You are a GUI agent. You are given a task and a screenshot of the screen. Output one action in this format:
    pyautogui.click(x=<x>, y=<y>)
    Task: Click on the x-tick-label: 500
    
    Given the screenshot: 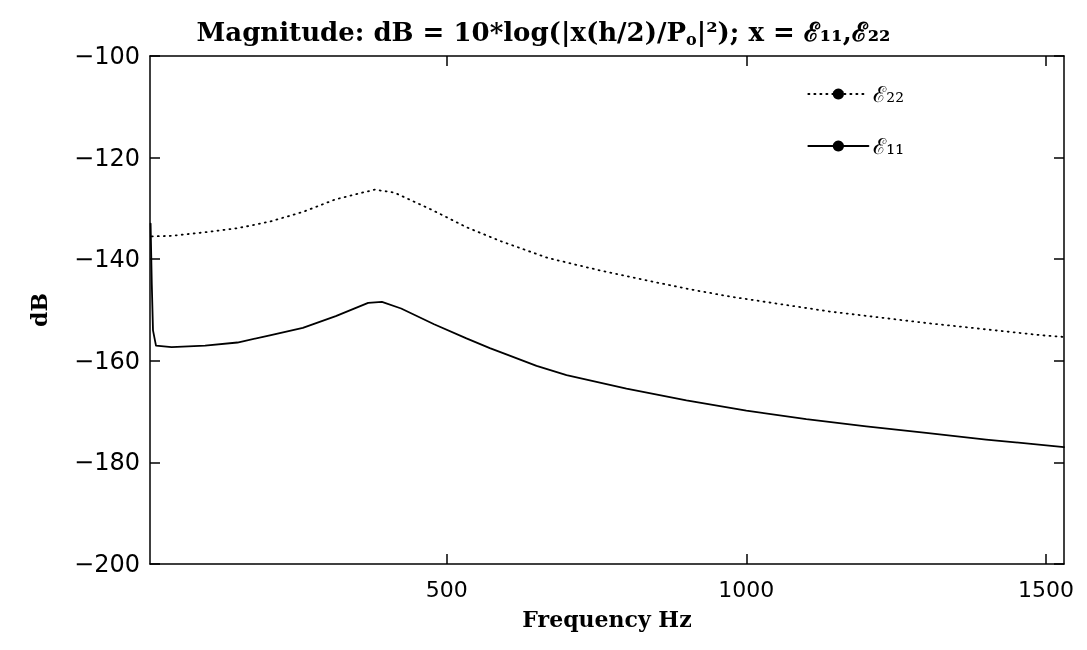 What is the action you would take?
    pyautogui.click(x=446, y=589)
    